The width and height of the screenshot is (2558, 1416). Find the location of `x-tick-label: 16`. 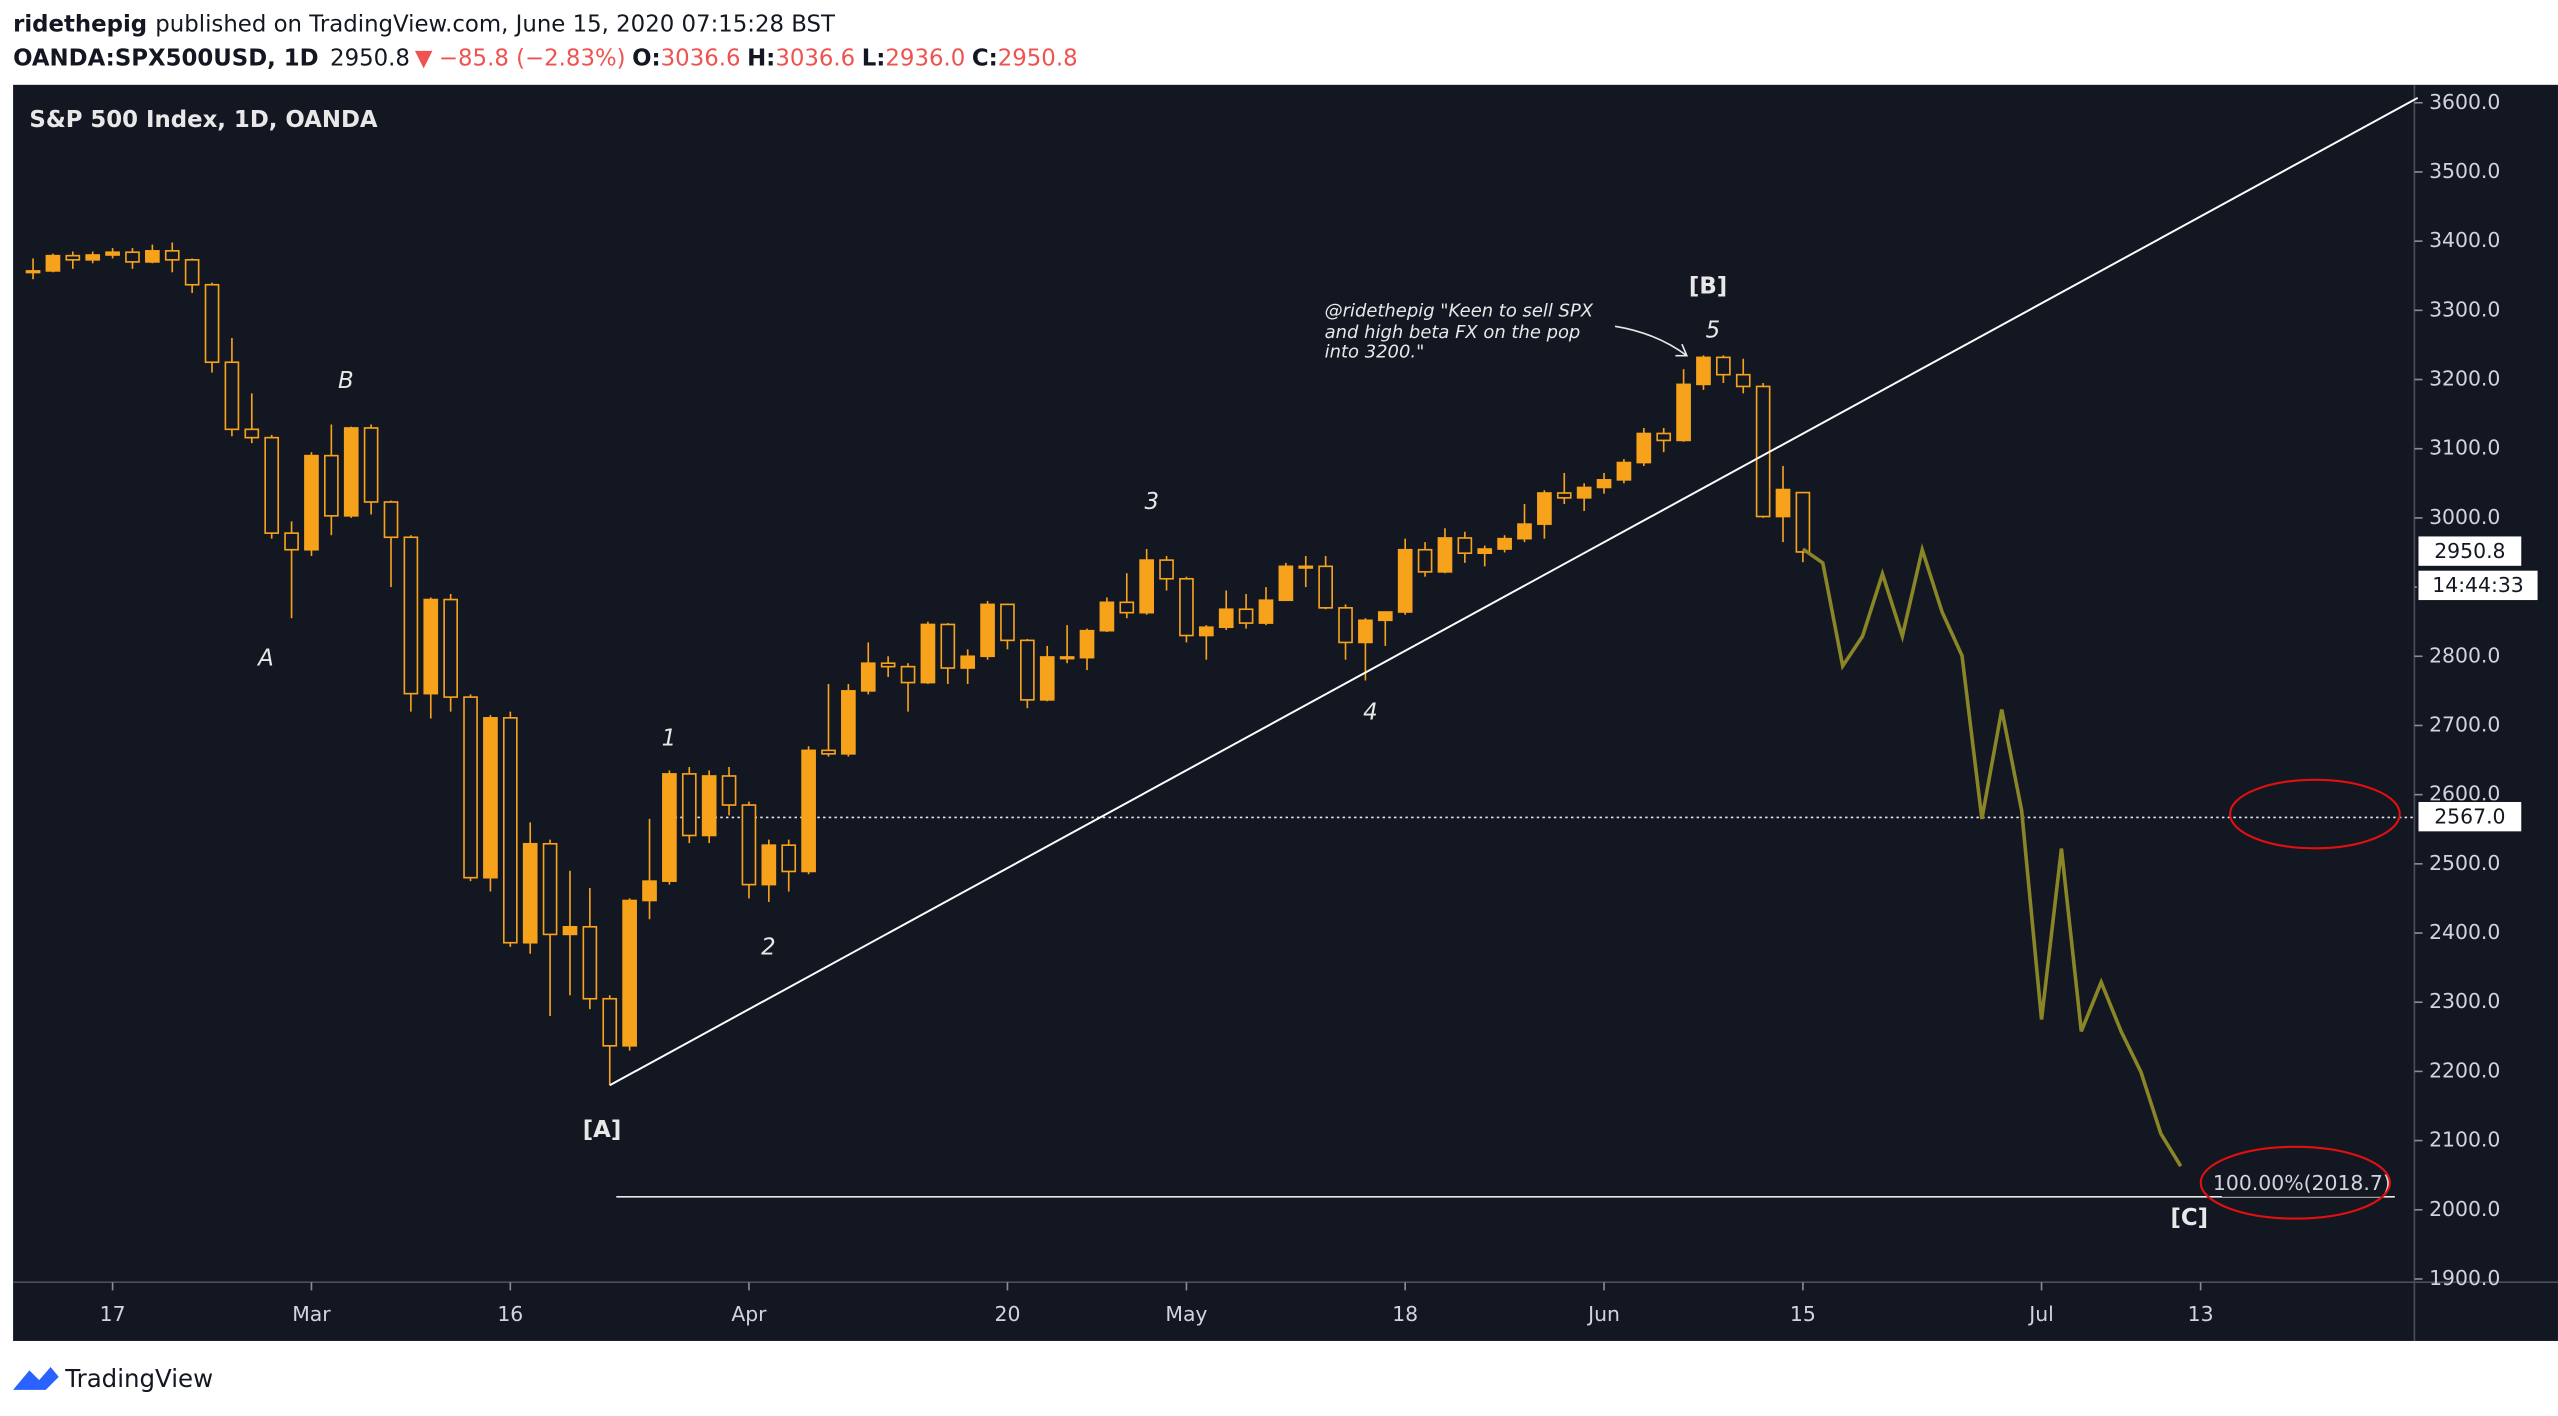

x-tick-label: 16 is located at coordinates (510, 1314).